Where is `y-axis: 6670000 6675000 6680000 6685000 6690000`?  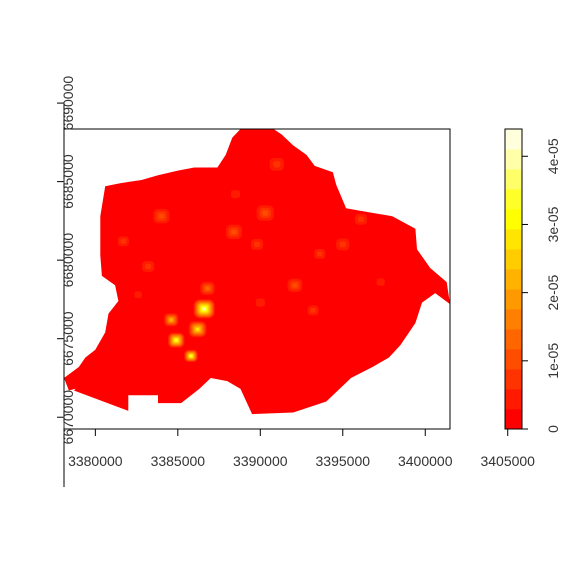
y-axis: 6670000 6675000 6680000 6685000 6690000 is located at coordinates (66, 281).